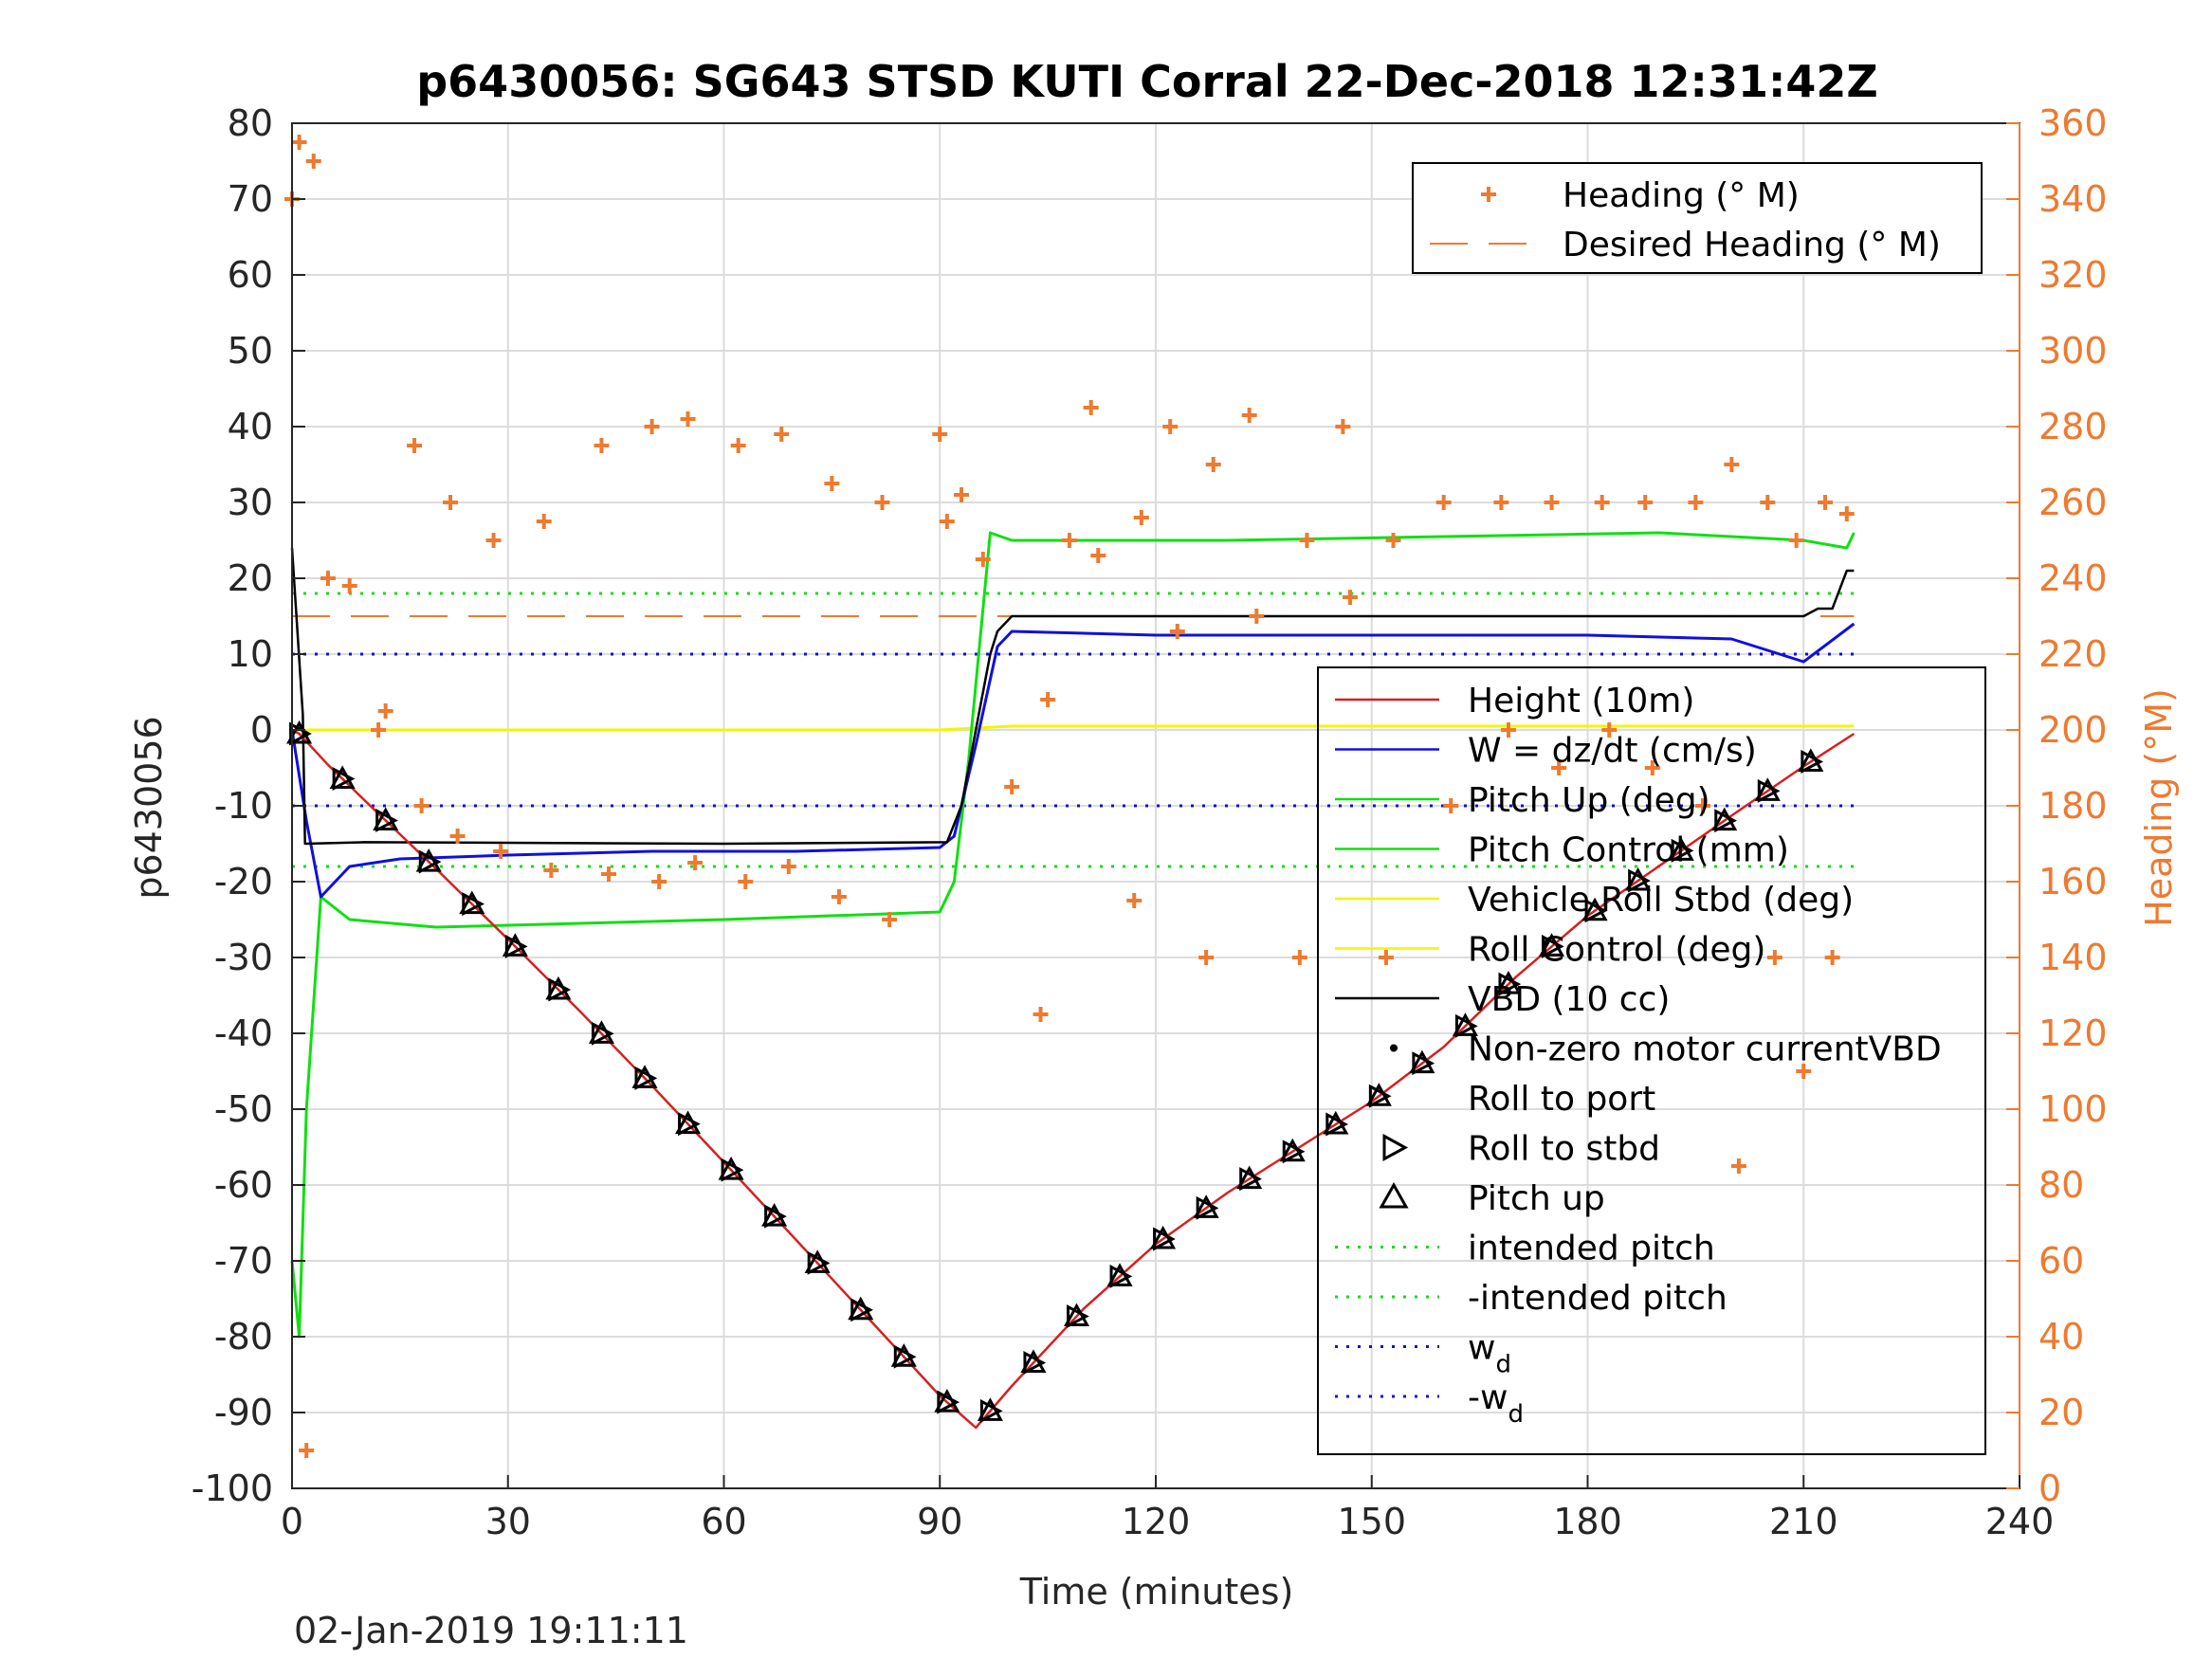 This screenshot has width=2212, height=1659. I want to click on y-tick-label: 10, so click(250, 654).